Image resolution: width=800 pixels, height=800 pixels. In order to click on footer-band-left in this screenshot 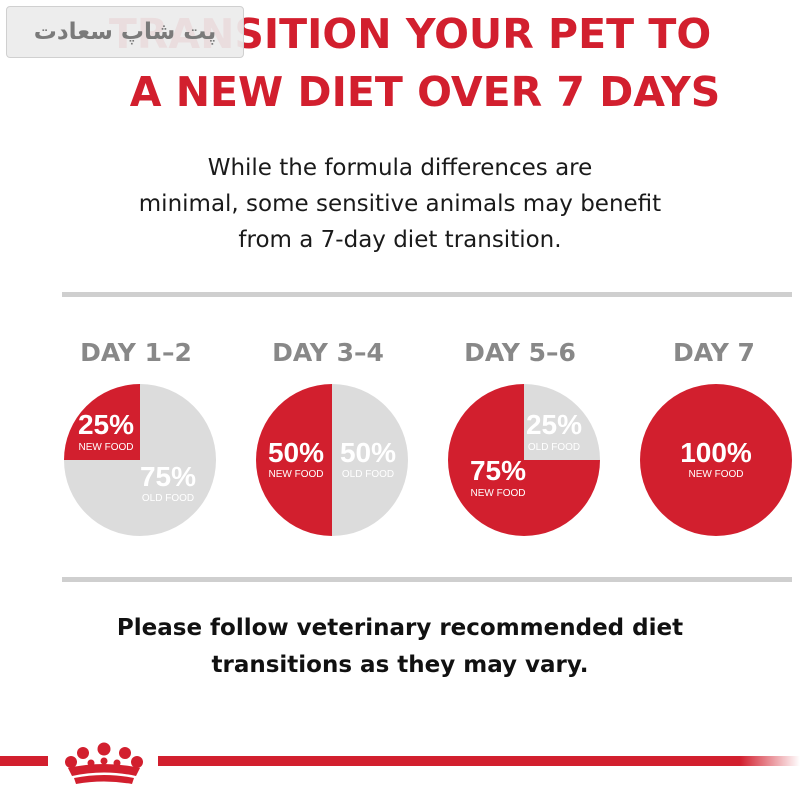, I will do `click(24, 761)`.